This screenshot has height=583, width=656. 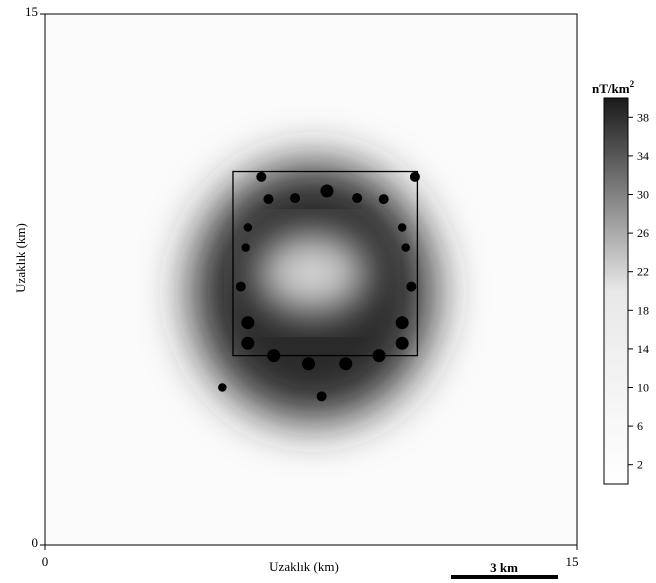 What do you see at coordinates (312, 273) in the screenshot?
I see `anomaly-core` at bounding box center [312, 273].